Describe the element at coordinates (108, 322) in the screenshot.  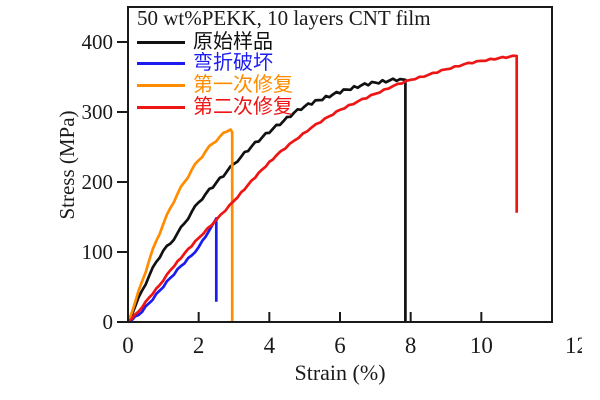
I see `y-tick-label: 0` at that location.